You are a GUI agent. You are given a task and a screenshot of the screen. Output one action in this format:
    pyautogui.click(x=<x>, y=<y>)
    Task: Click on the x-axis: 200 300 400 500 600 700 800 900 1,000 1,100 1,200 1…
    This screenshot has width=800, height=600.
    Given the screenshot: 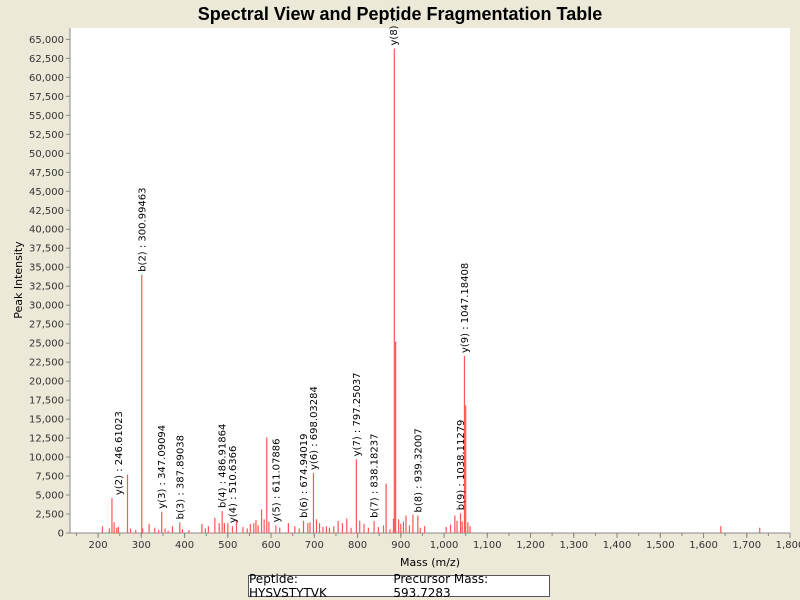 What is the action you would take?
    pyautogui.click(x=435, y=541)
    